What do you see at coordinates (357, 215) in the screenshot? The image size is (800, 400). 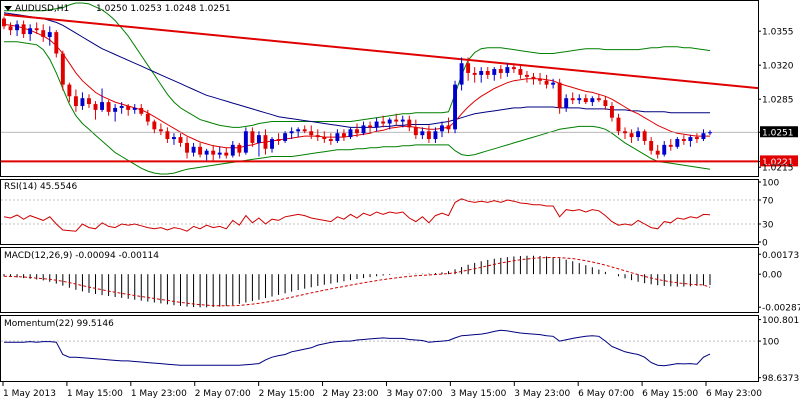 I see `rsi-line` at bounding box center [357, 215].